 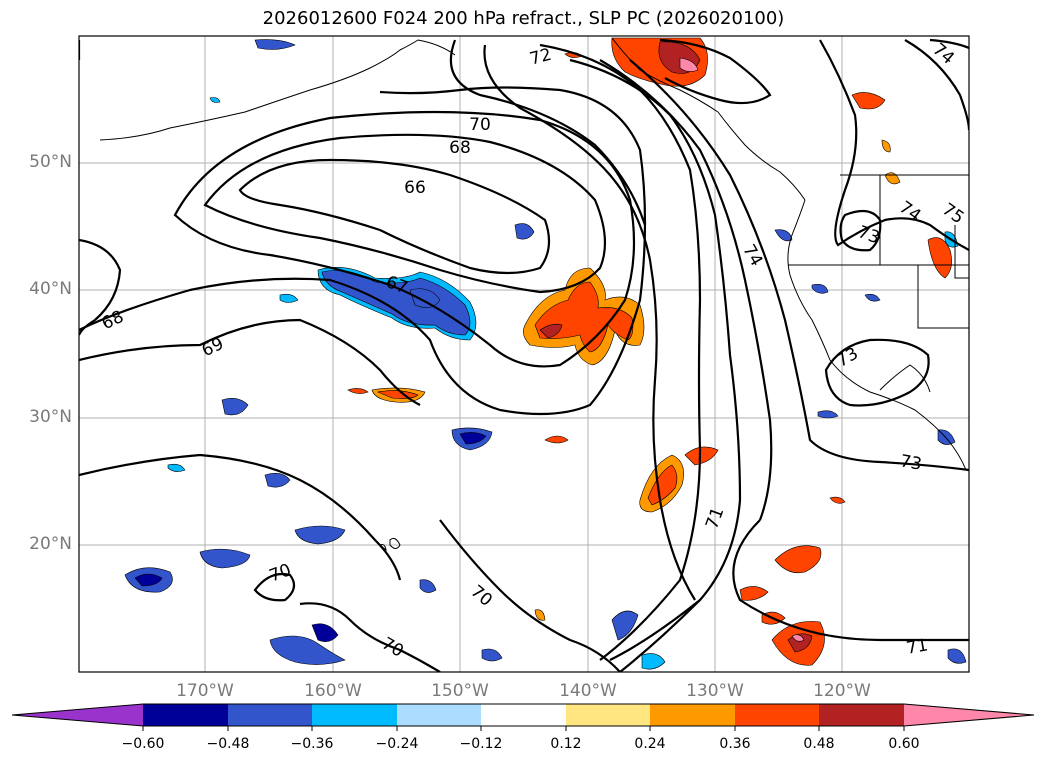 I want to click on colorbar-tick-label: −0.60, so click(x=143, y=744).